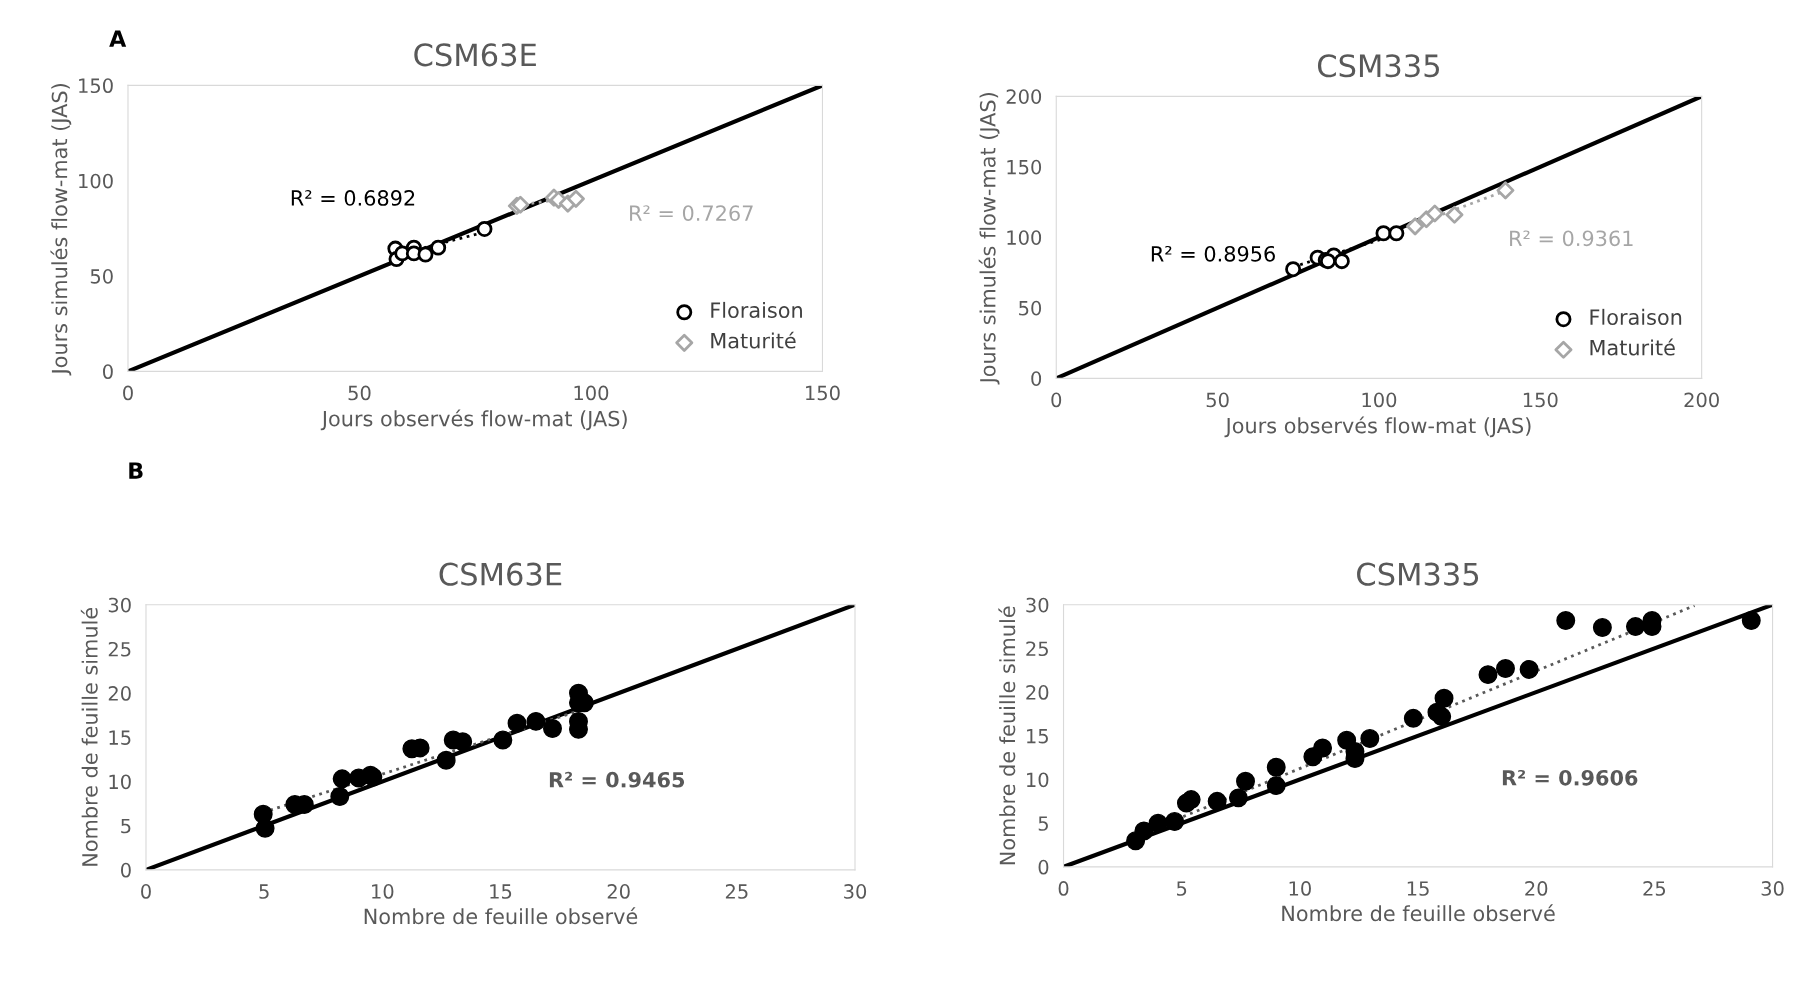 This screenshot has height=993, width=1818. Describe the element at coordinates (1213, 253) in the screenshot. I see `annotation: R² = 0.8956` at that location.